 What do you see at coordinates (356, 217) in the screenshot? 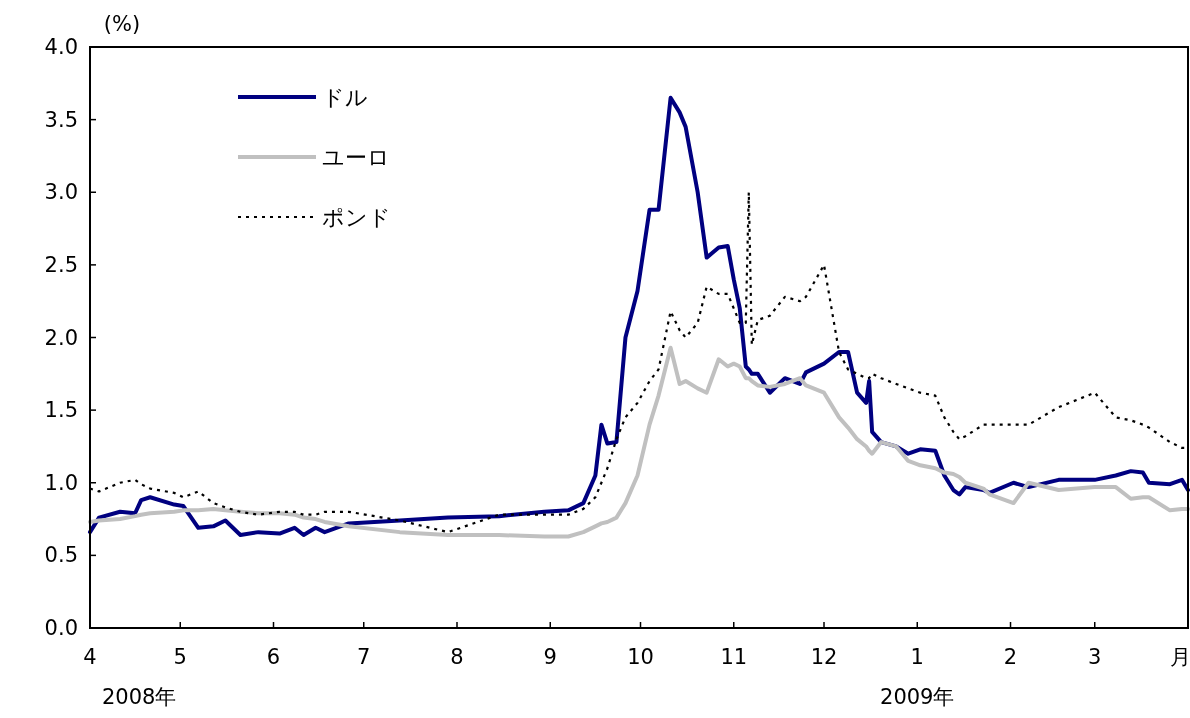
I see `legend-label: ポンド` at bounding box center [356, 217].